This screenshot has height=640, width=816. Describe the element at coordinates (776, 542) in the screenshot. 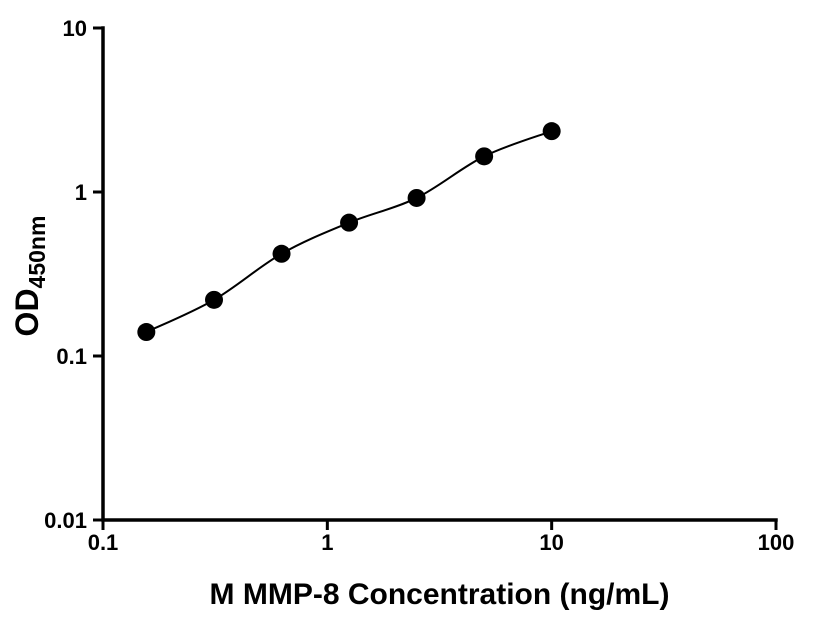

I see `x-tick-label: 100` at that location.